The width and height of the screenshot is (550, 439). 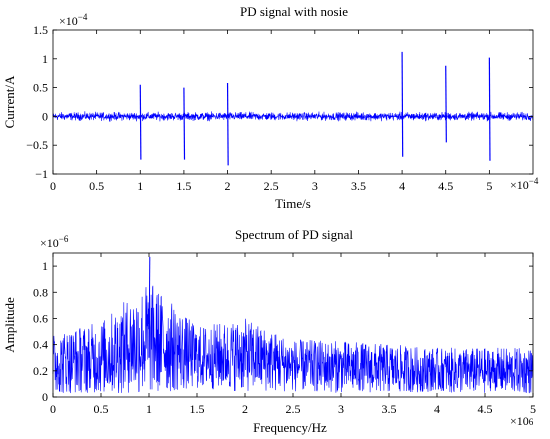 I want to click on spectrum-peak, so click(x=149, y=307).